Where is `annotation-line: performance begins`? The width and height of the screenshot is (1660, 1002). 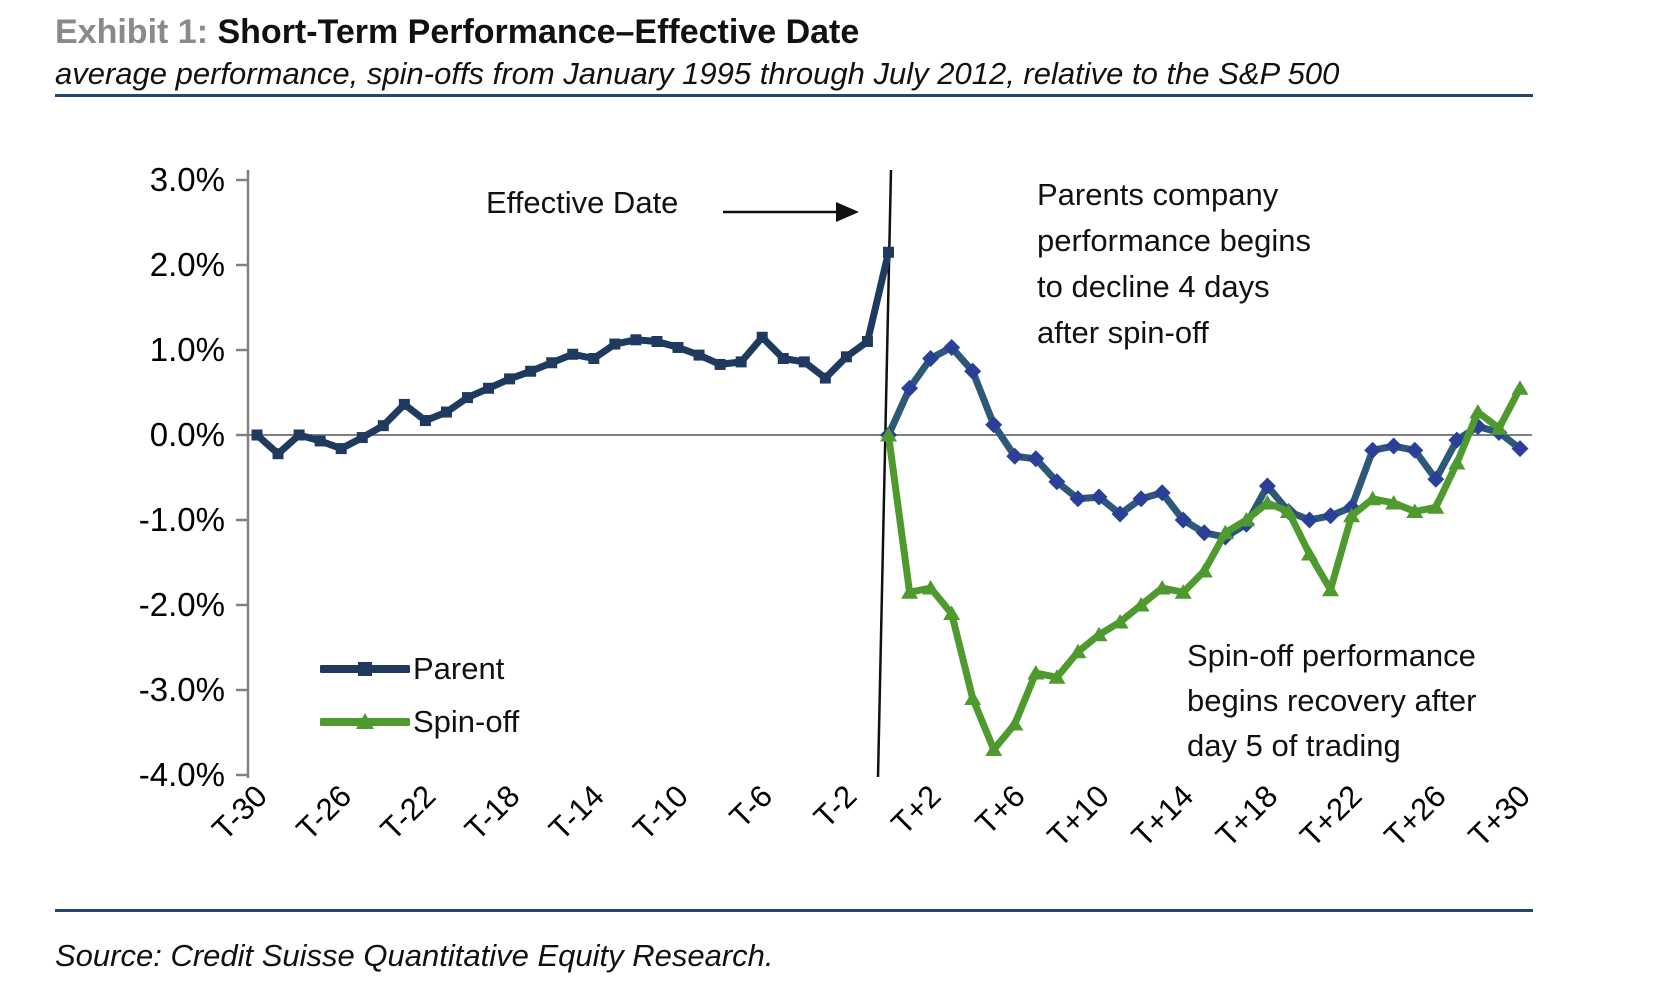 annotation-line: performance begins is located at coordinates (1174, 240).